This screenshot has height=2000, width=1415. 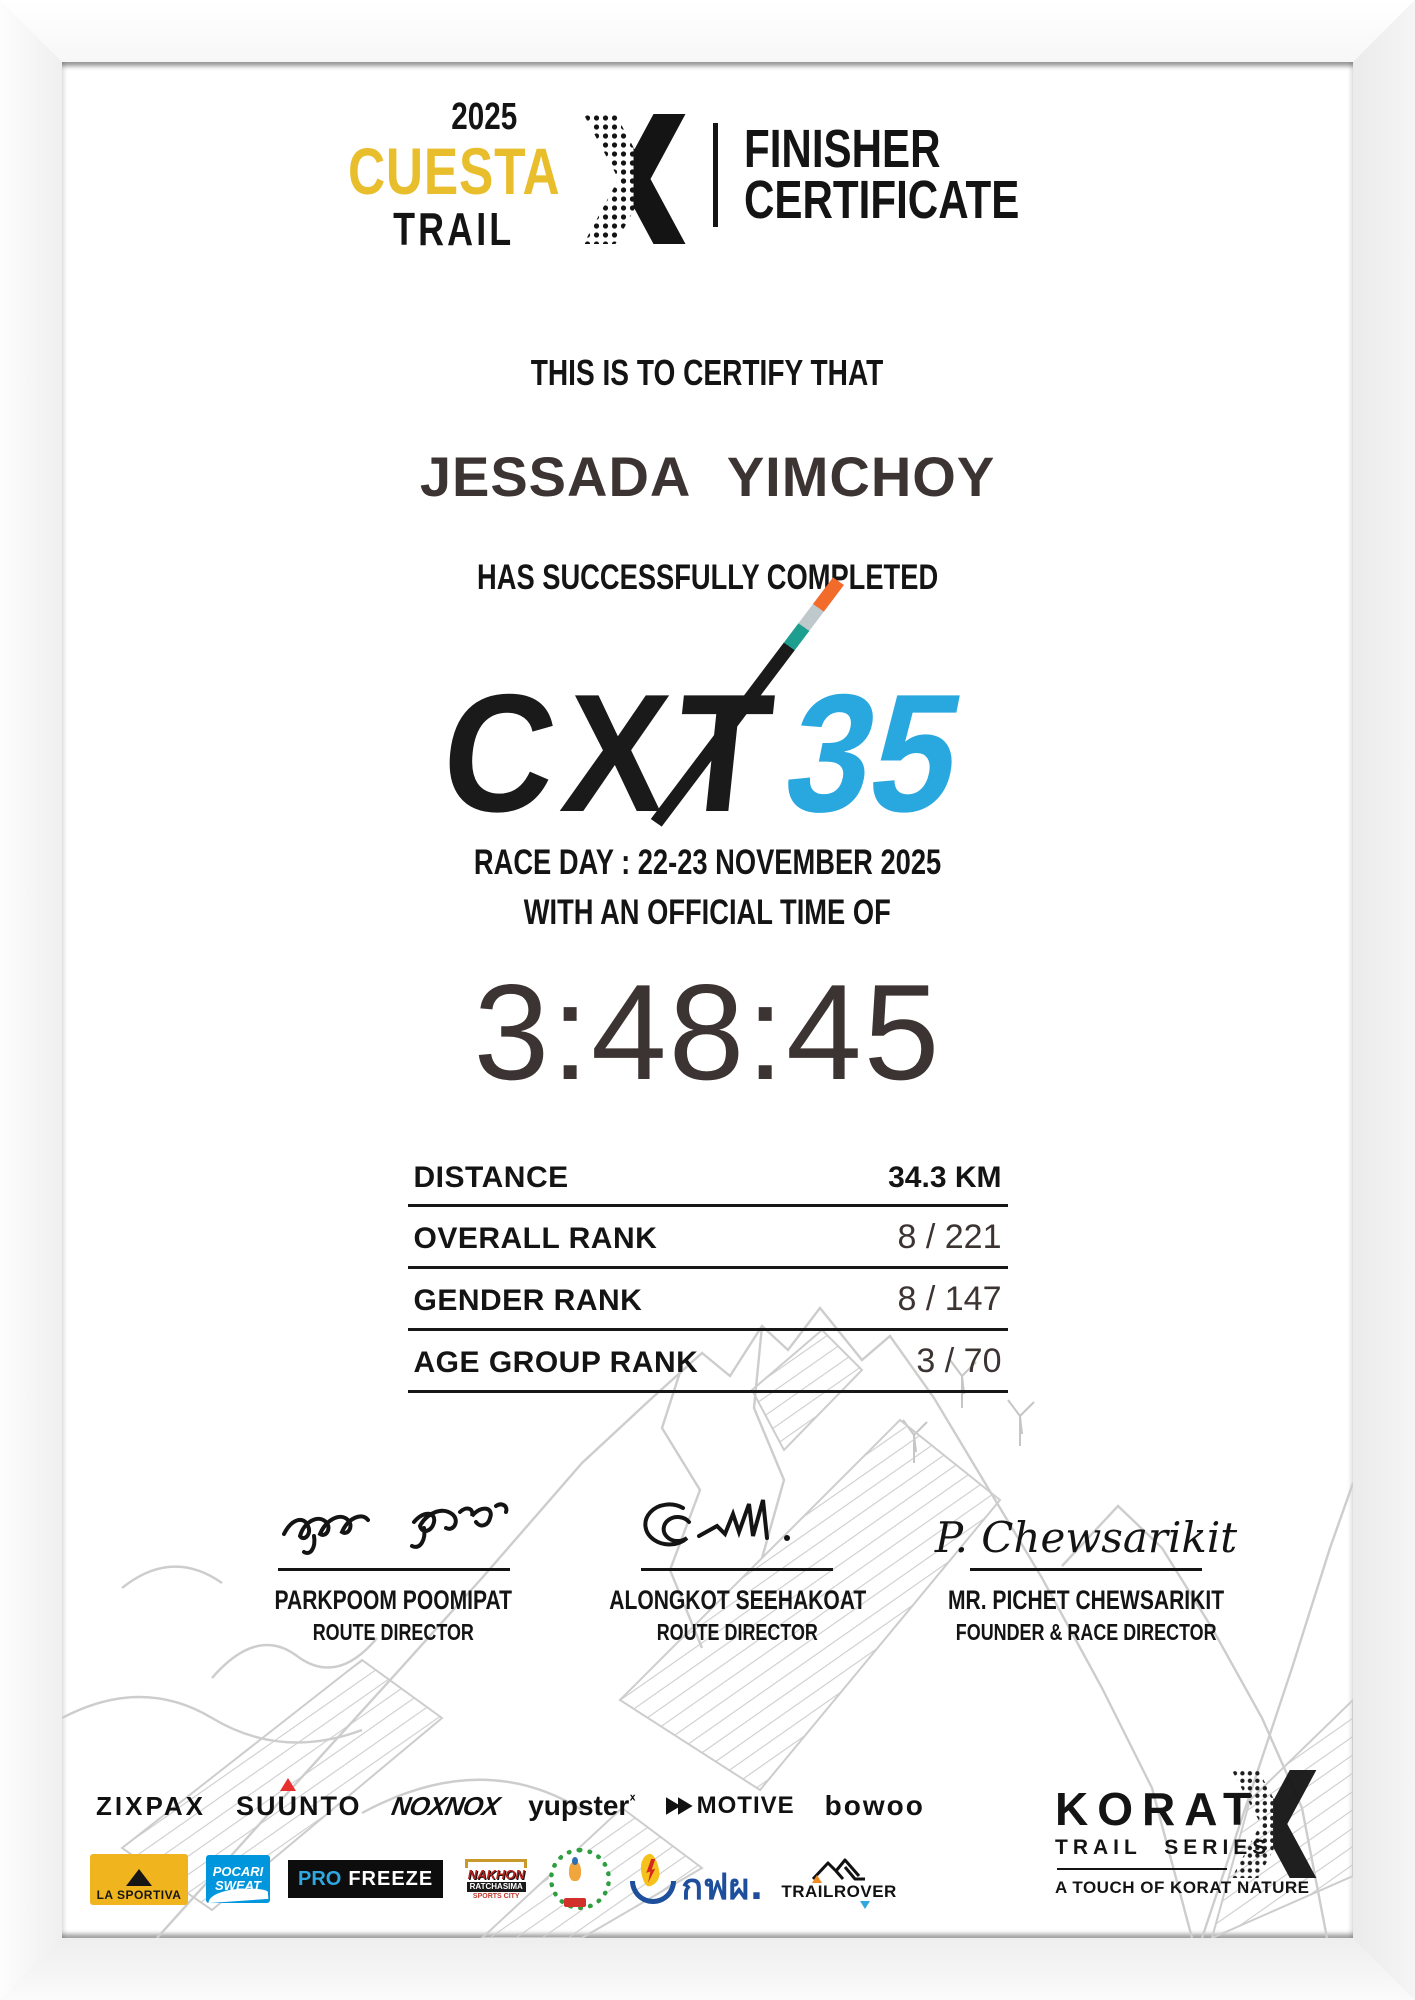 I want to click on signature-script-text: P. Chewsarikit, so click(x=1086, y=1537).